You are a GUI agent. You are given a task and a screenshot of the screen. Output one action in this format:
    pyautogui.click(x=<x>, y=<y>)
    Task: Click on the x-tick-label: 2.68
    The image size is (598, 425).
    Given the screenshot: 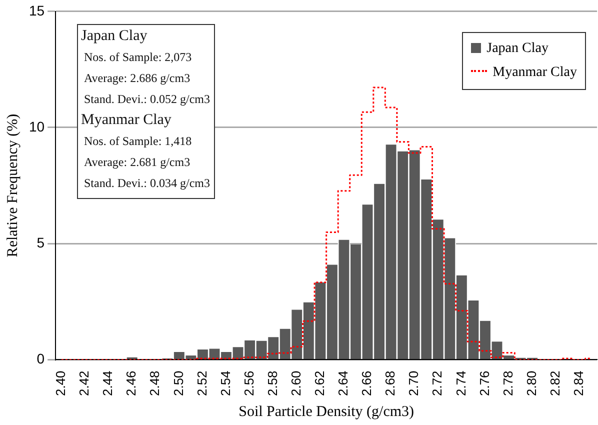 What is the action you would take?
    pyautogui.click(x=390, y=383)
    